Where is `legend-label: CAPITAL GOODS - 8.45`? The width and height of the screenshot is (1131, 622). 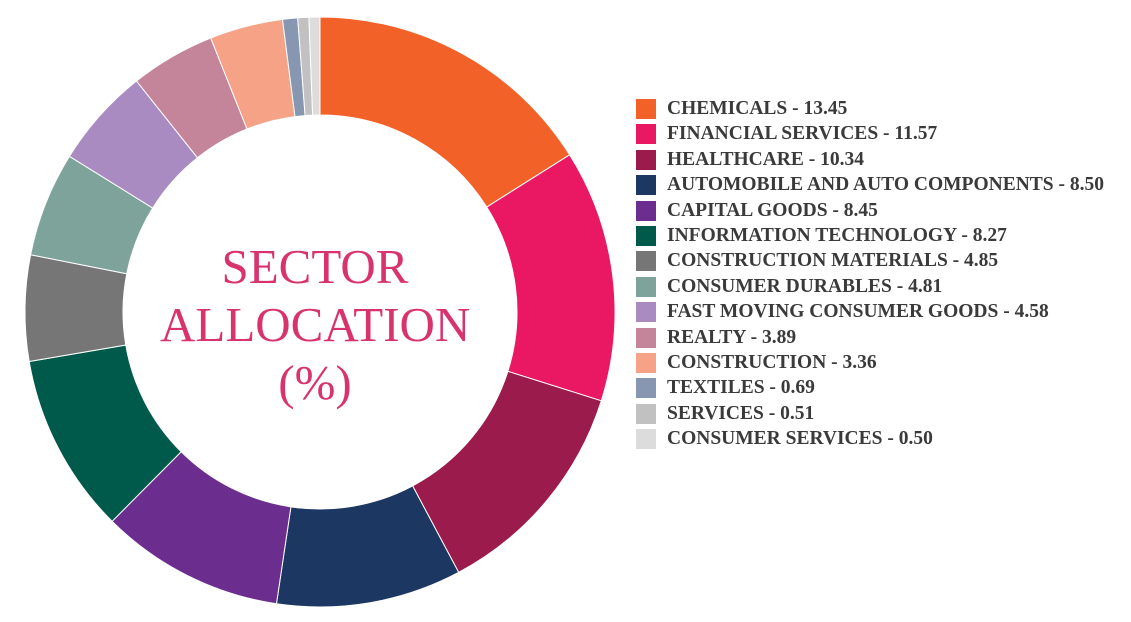 legend-label: CAPITAL GOODS - 8.45 is located at coordinates (772, 210).